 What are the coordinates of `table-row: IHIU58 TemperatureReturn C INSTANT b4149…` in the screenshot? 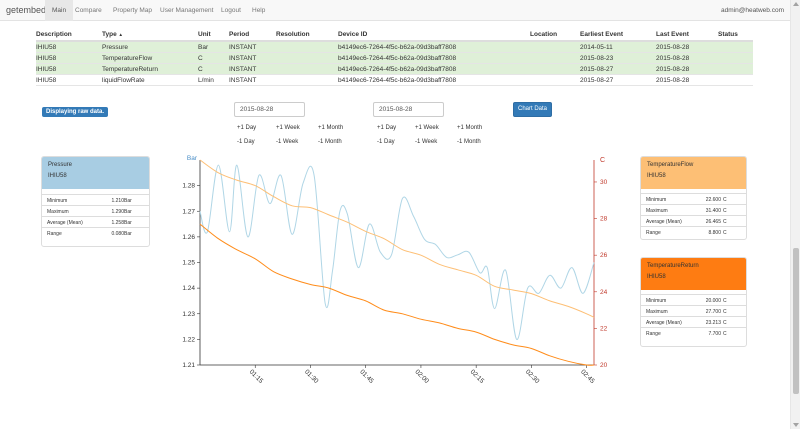 It's located at (394, 69).